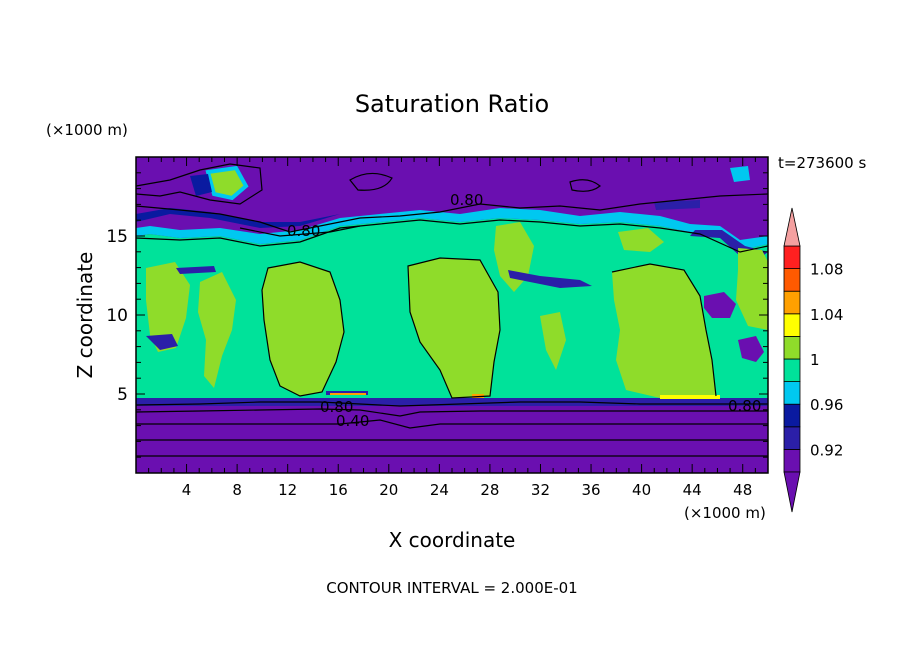 This screenshot has height=654, width=904. I want to click on lower-moisture-edge, so click(452, 402).